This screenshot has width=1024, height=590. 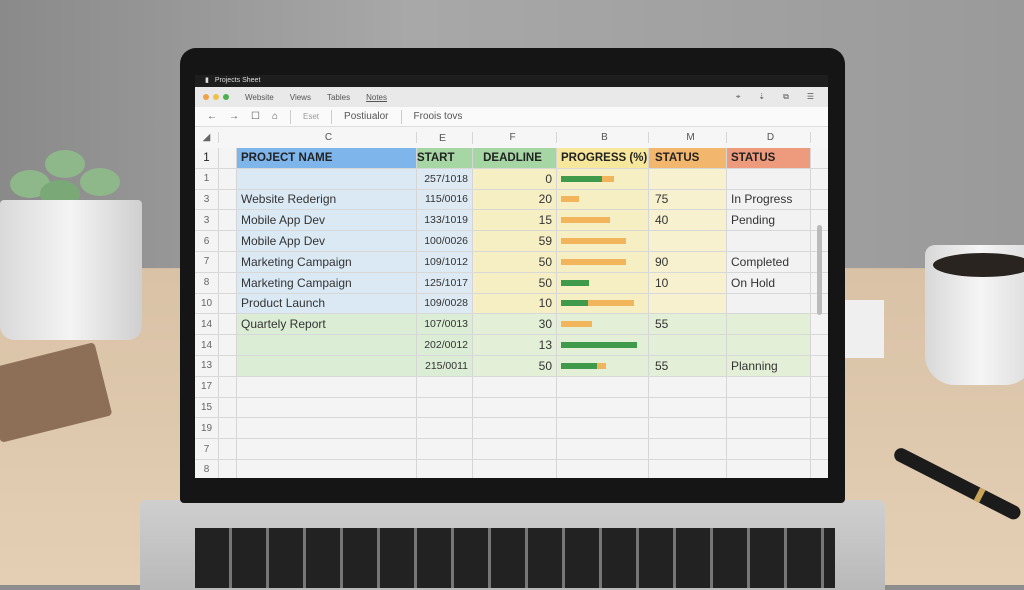 I want to click on cell-value: 10, so click(x=688, y=282).